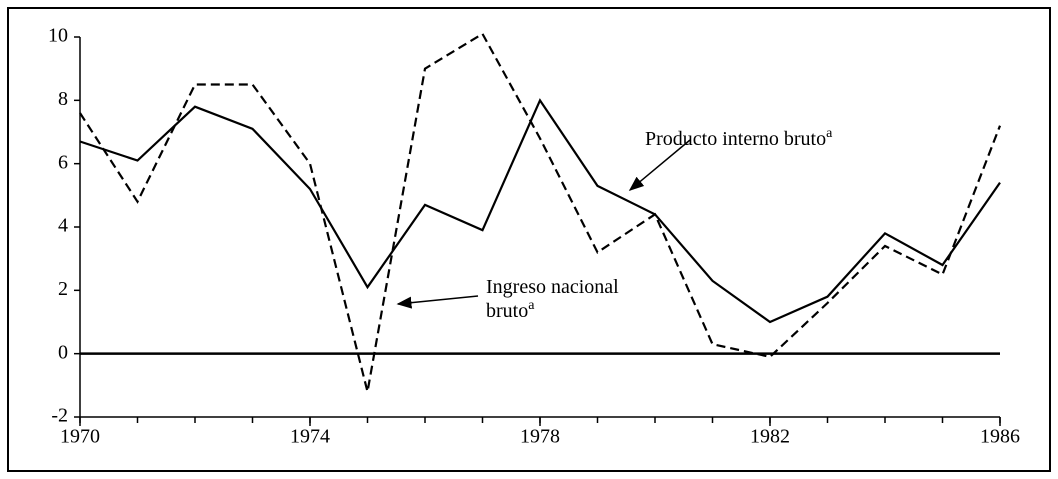 The height and width of the screenshot is (479, 1058). I want to click on y-tick-label: 10, so click(58, 36).